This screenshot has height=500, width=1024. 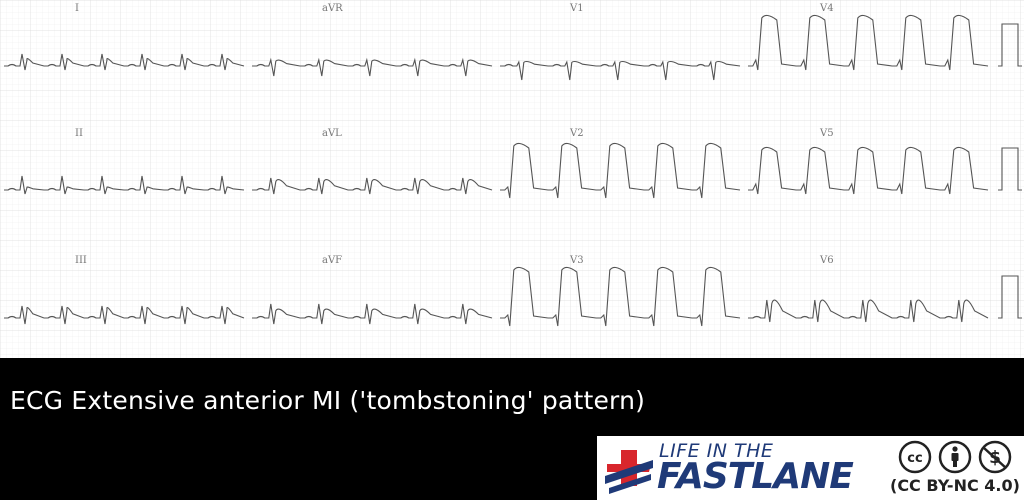 What do you see at coordinates (868, 170) in the screenshot?
I see `trace-v5` at bounding box center [868, 170].